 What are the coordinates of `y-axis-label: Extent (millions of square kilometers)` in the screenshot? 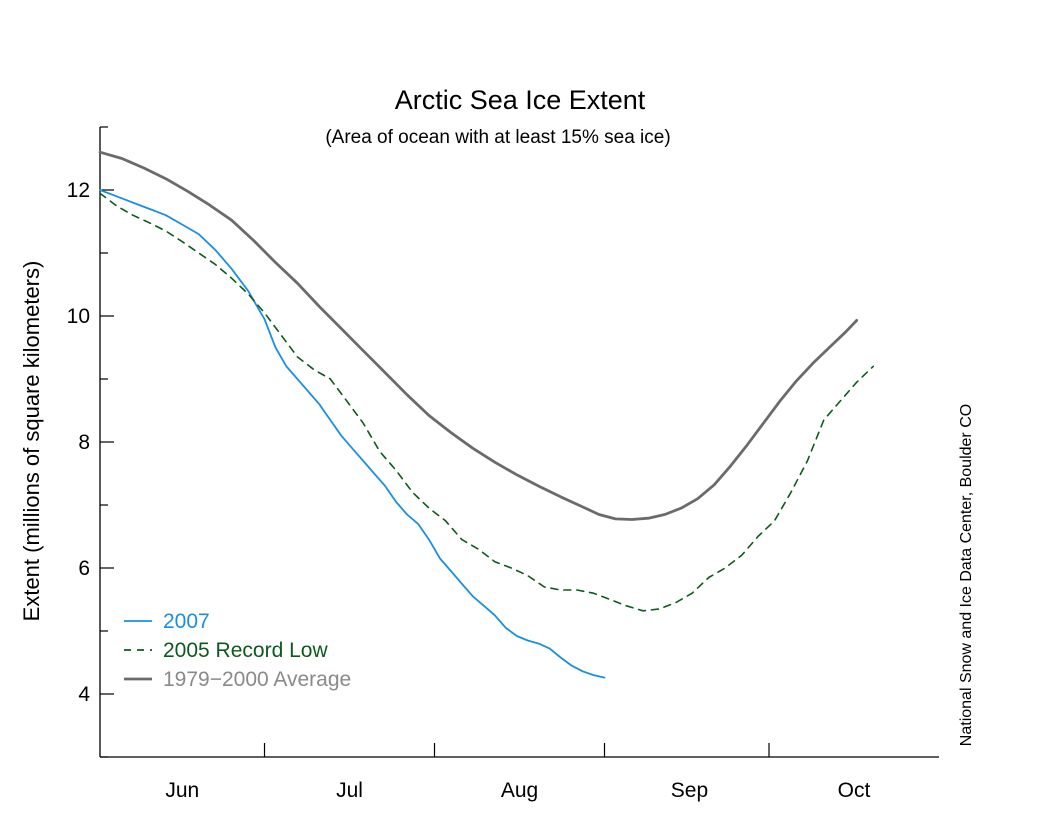 It's located at (31, 441).